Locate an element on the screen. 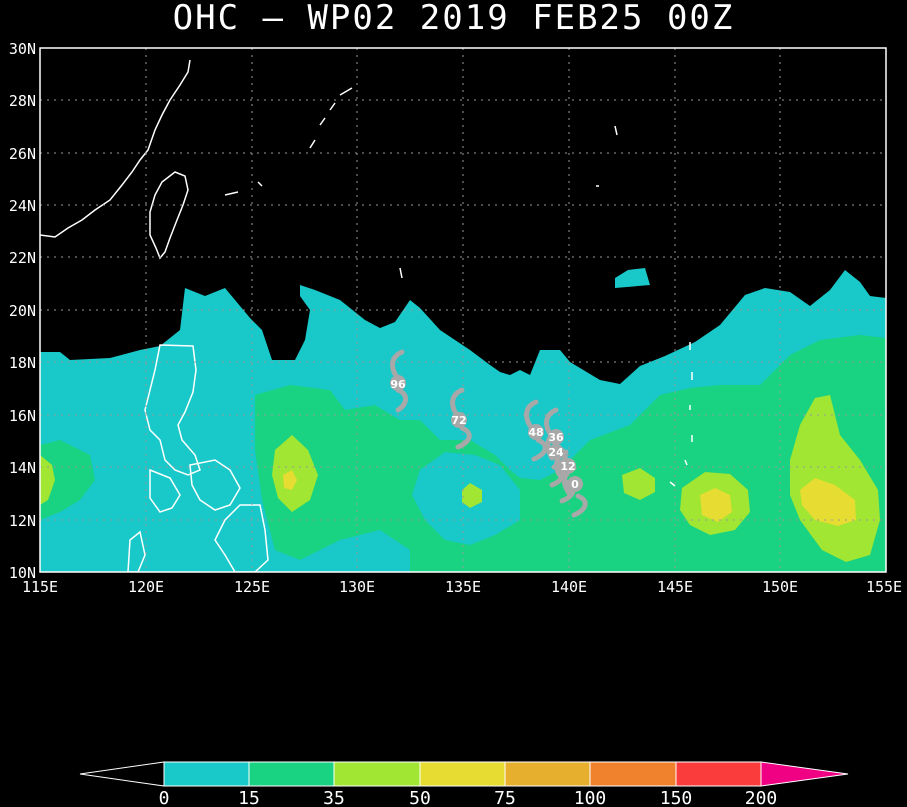 The image size is (907, 807). lat-label: 20N is located at coordinates (22, 311).